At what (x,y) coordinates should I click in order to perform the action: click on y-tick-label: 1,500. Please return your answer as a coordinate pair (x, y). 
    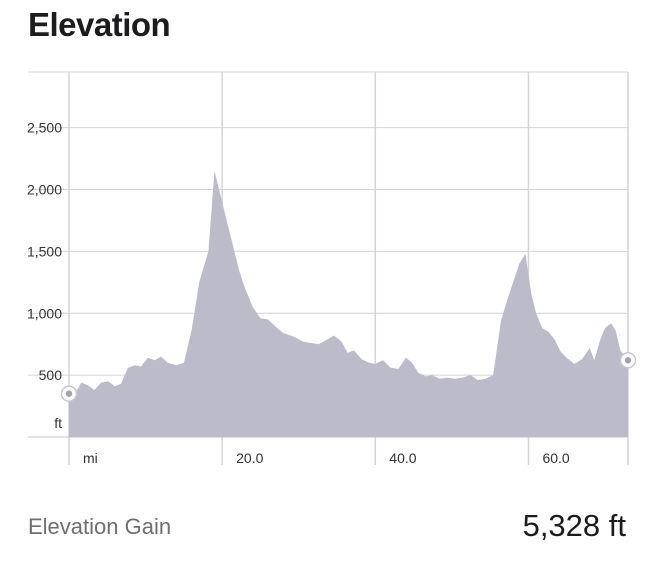
    Looking at the image, I should click on (44, 251).